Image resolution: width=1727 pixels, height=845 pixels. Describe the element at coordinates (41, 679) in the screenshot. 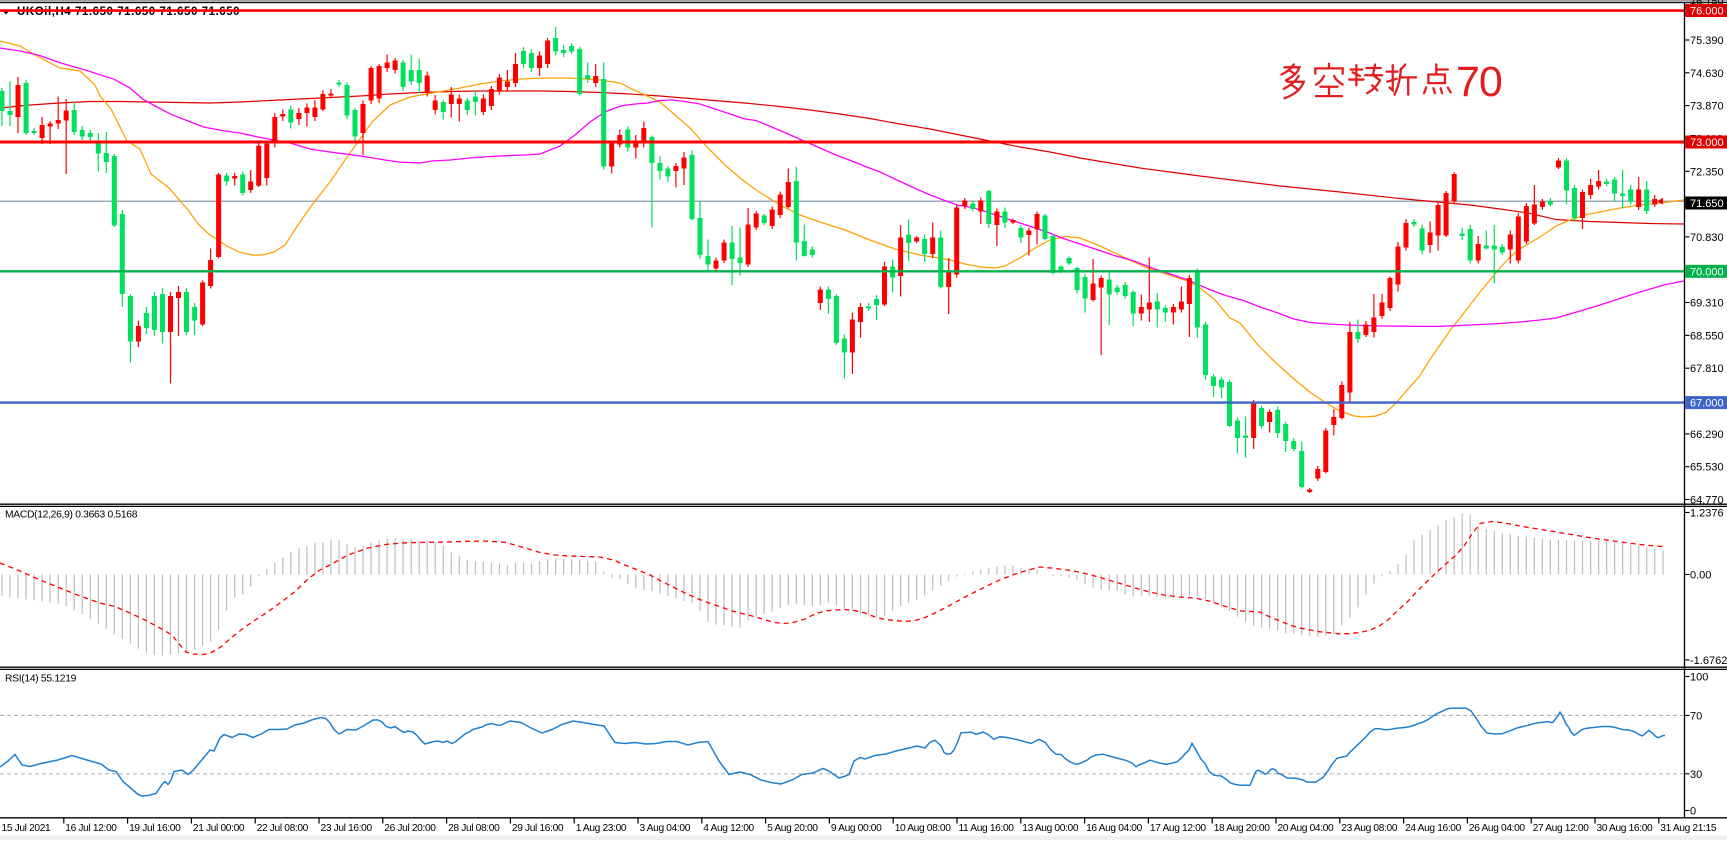

I see `svg-text: RSI(14) 55.1219` at that location.